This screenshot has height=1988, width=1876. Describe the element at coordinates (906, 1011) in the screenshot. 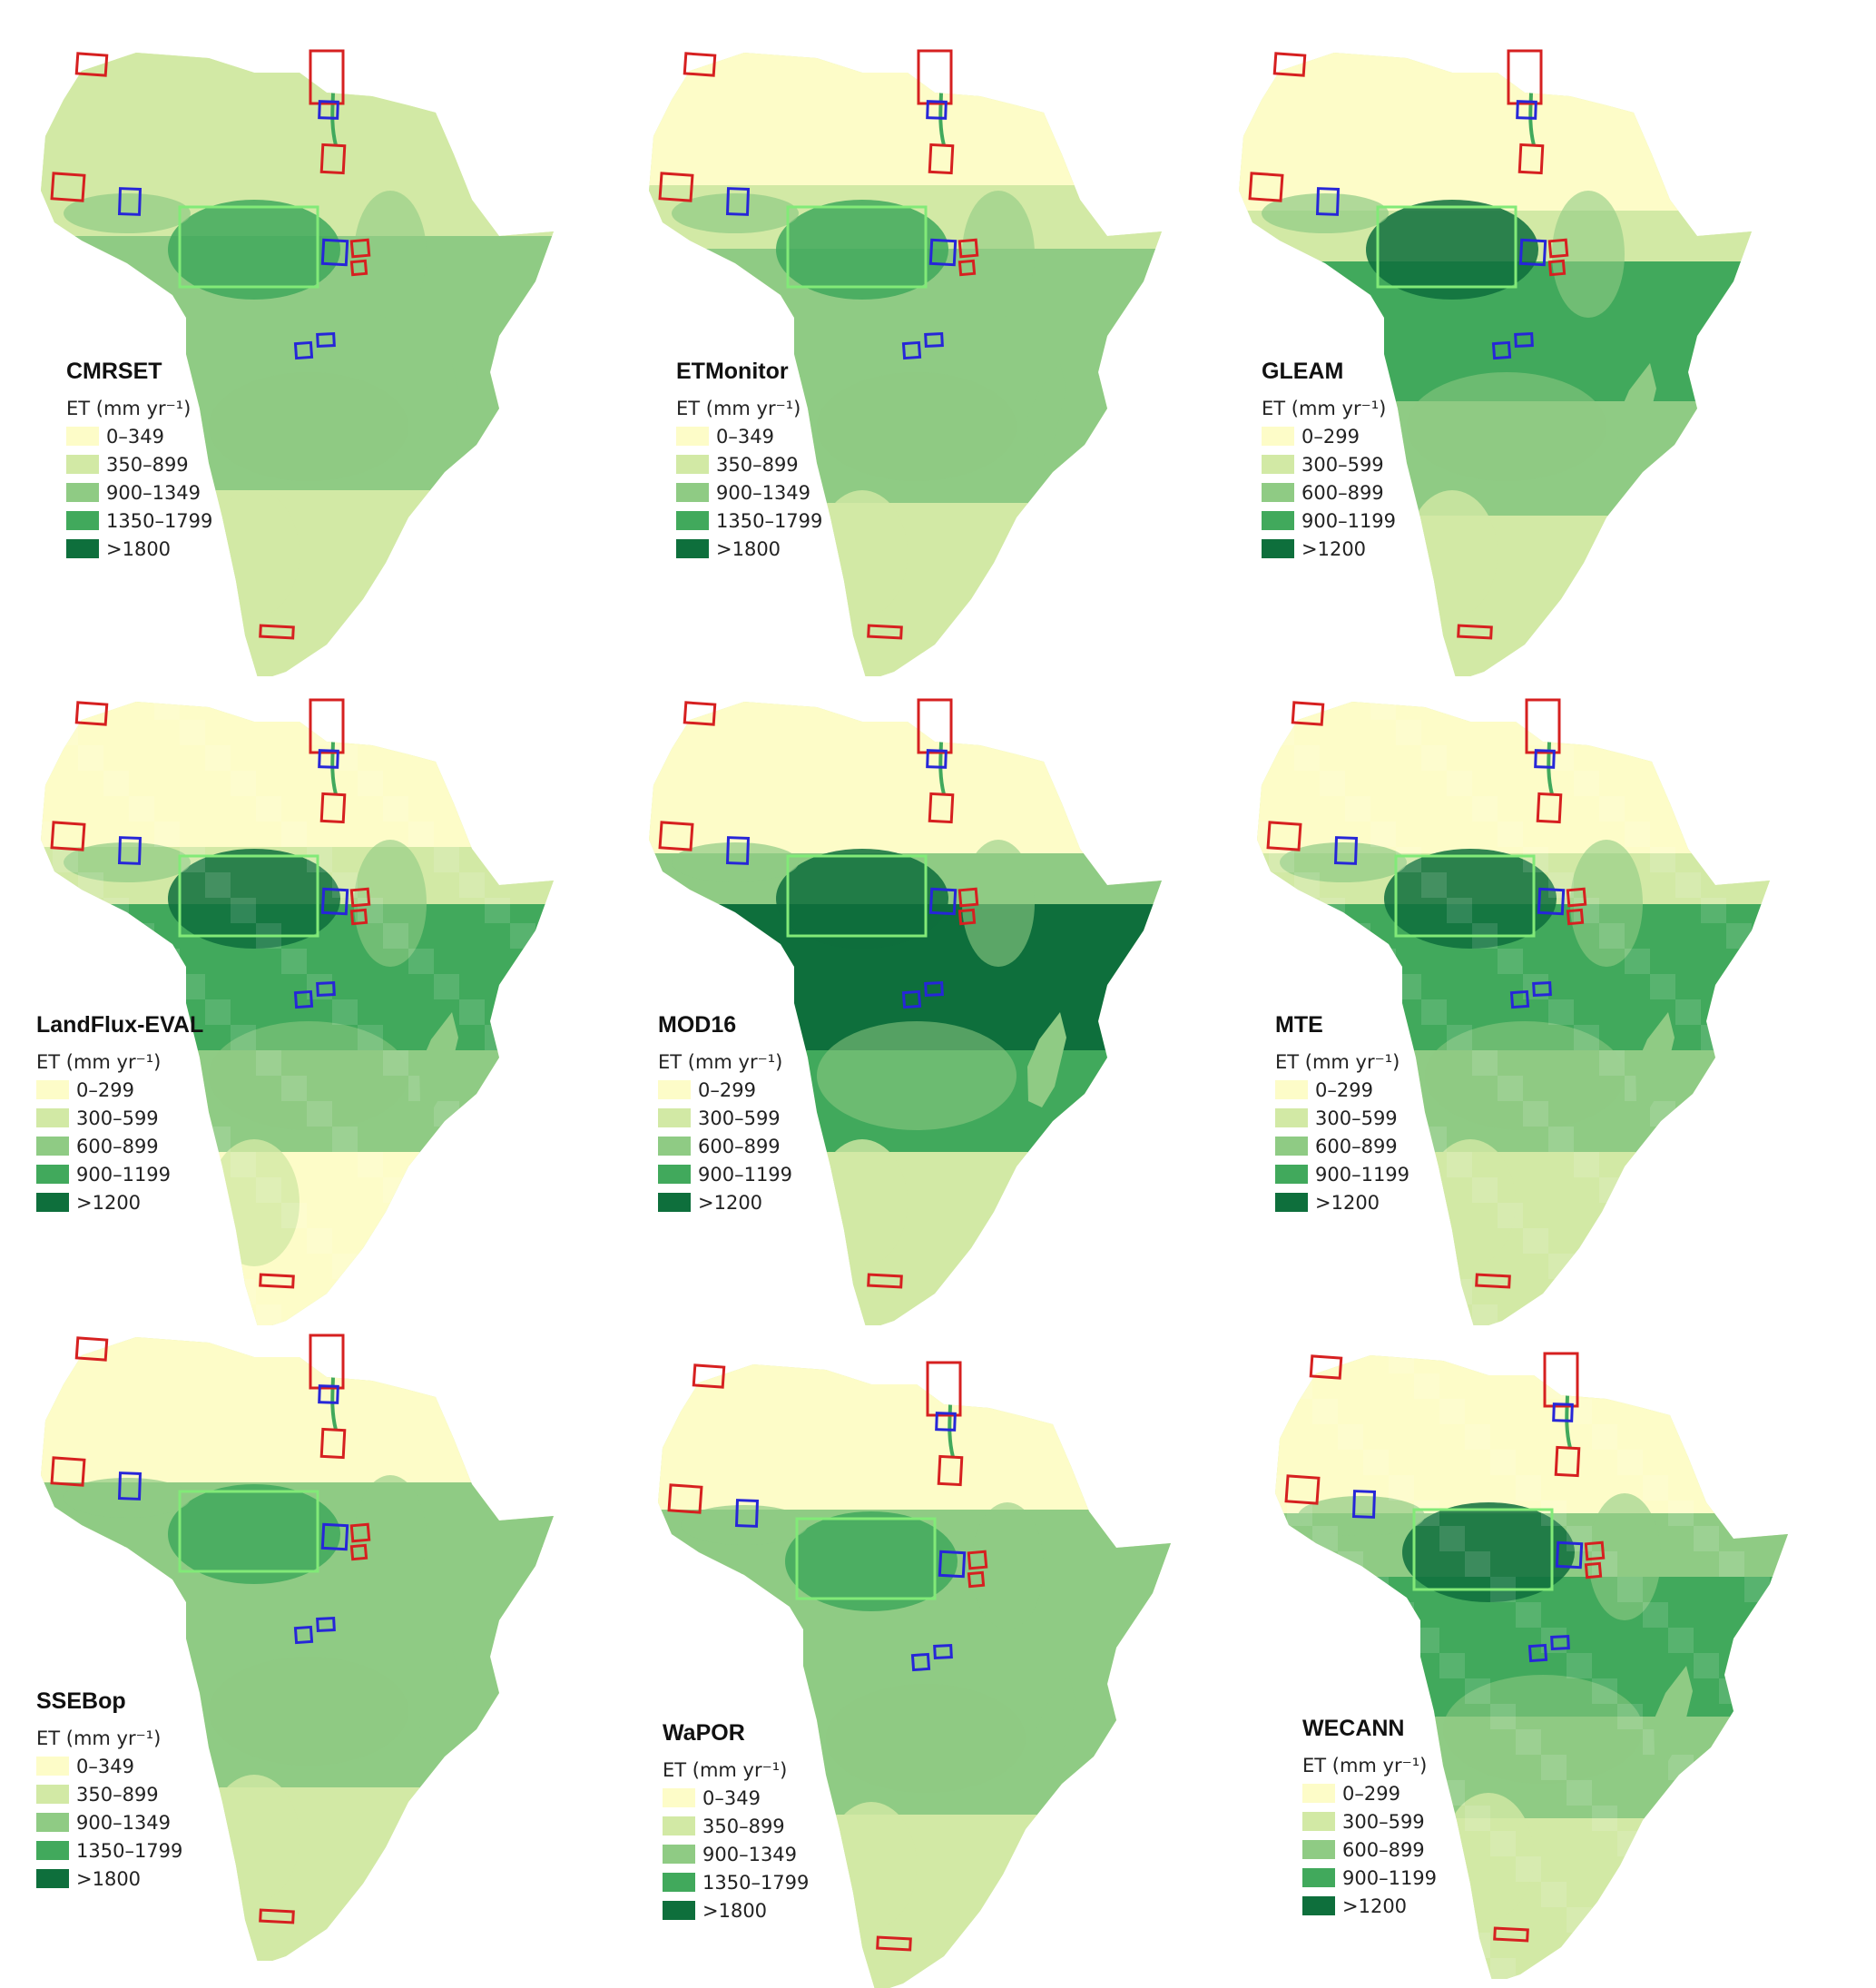

I see `et-map-mod16` at that location.